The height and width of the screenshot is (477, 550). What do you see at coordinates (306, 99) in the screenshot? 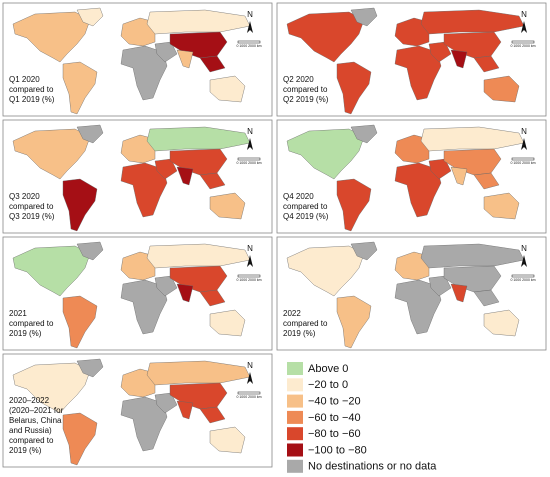
I see `panel-label: Q2 2019 (%)` at bounding box center [306, 99].